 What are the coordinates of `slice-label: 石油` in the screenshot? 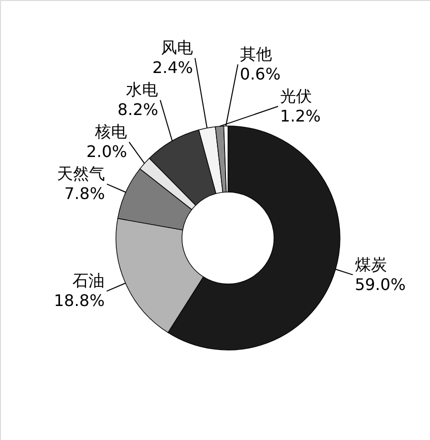 It's located at (88, 280).